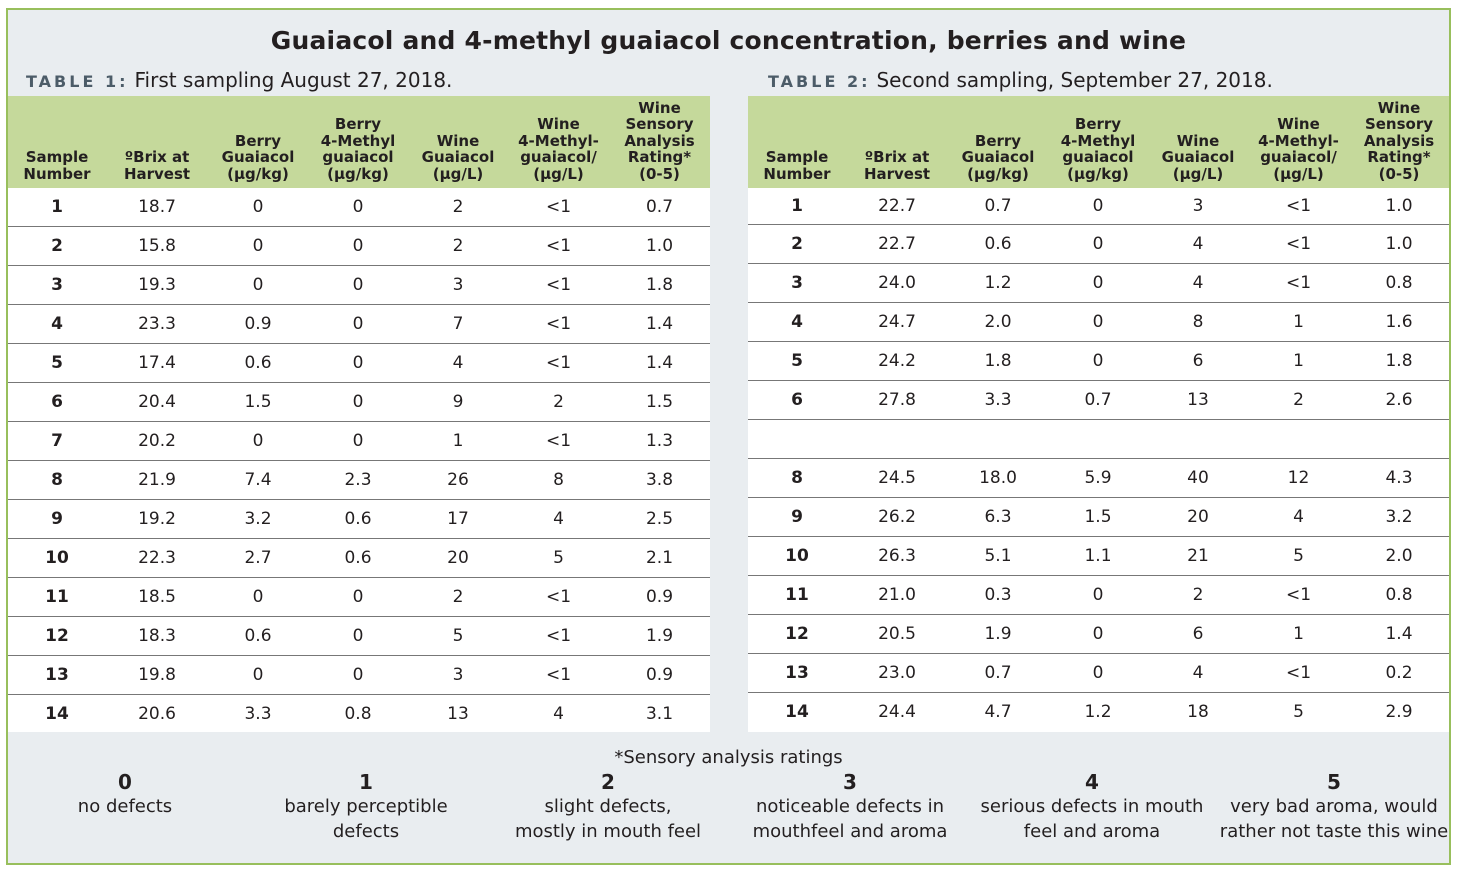 Image resolution: width=1461 pixels, height=873 pixels. What do you see at coordinates (1298, 712) in the screenshot?
I see `table-cell: 5` at bounding box center [1298, 712].